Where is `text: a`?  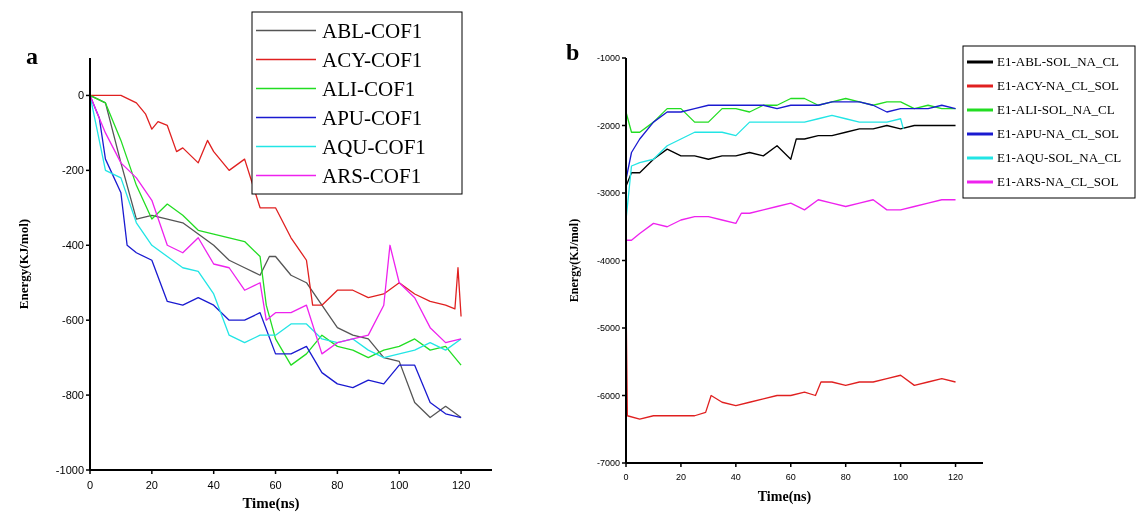 text: a is located at coordinates (32, 56).